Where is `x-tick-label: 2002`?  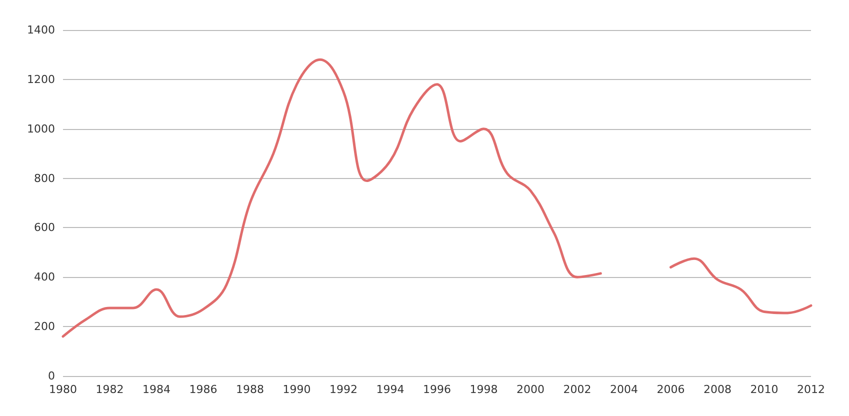 x-tick-label: 2002 is located at coordinates (577, 389).